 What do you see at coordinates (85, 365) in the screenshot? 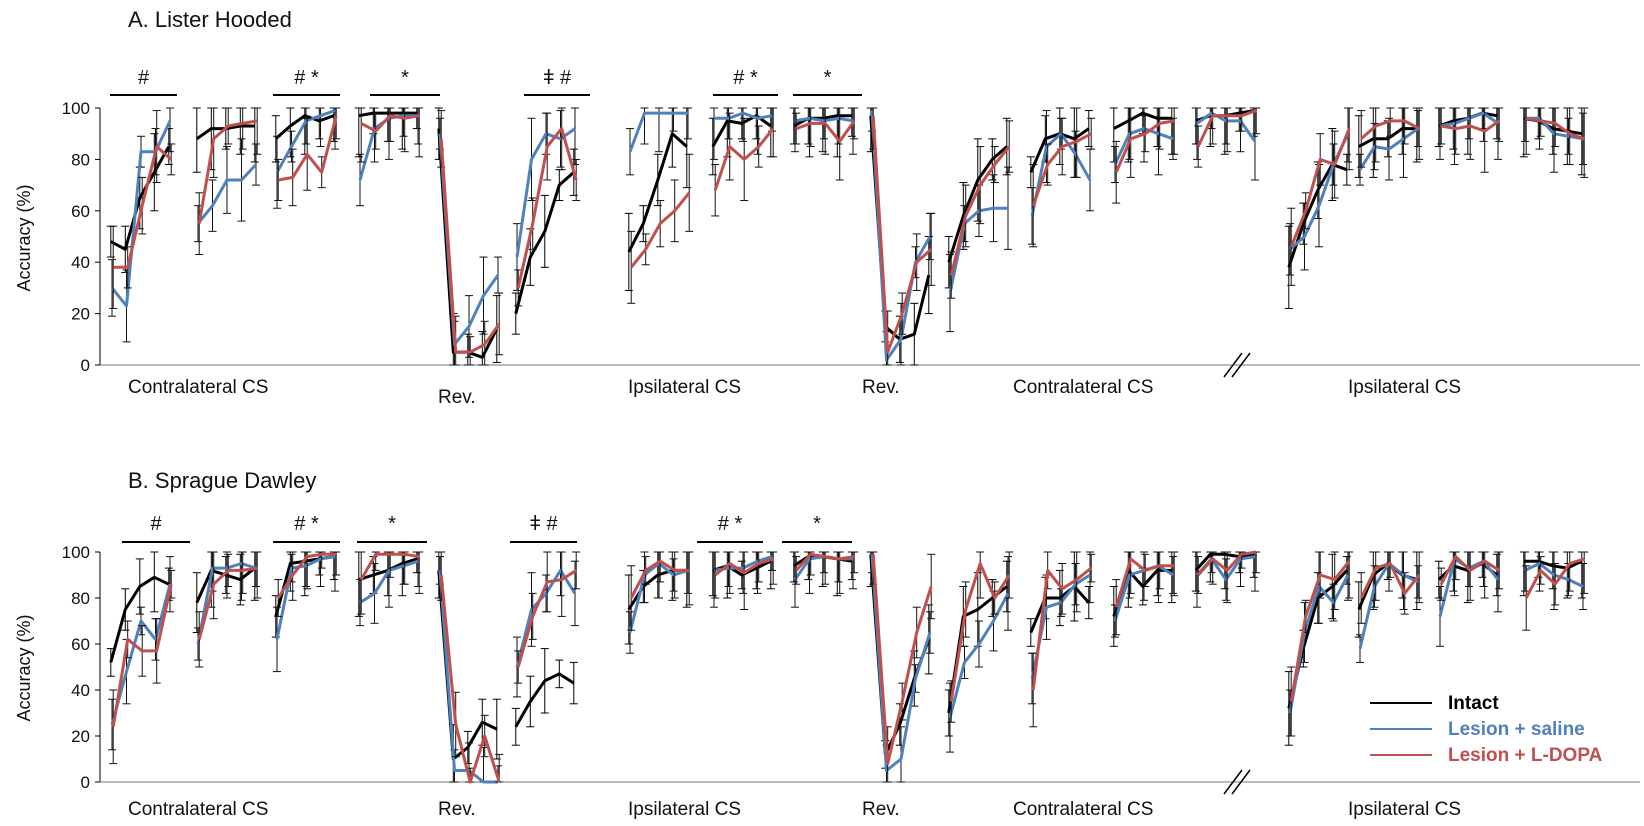
I see `y-tick-label: 0` at bounding box center [85, 365].